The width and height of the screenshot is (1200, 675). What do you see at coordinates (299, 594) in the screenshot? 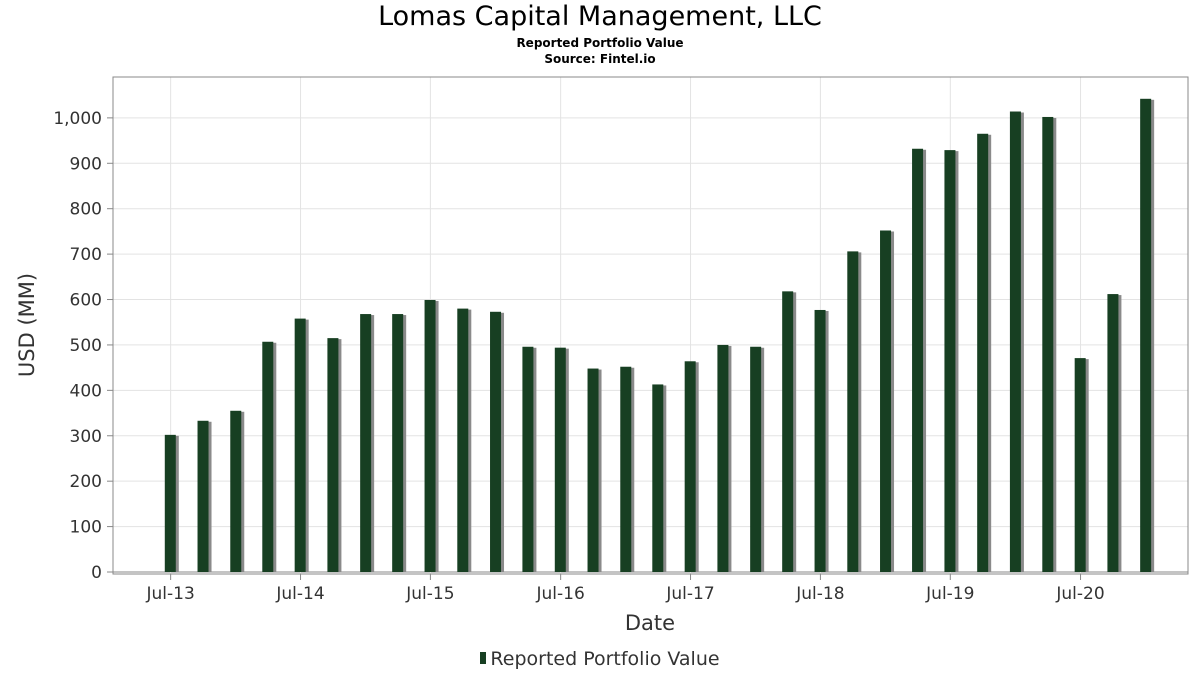
I see `x-tick-label: Jul-14` at bounding box center [299, 594].